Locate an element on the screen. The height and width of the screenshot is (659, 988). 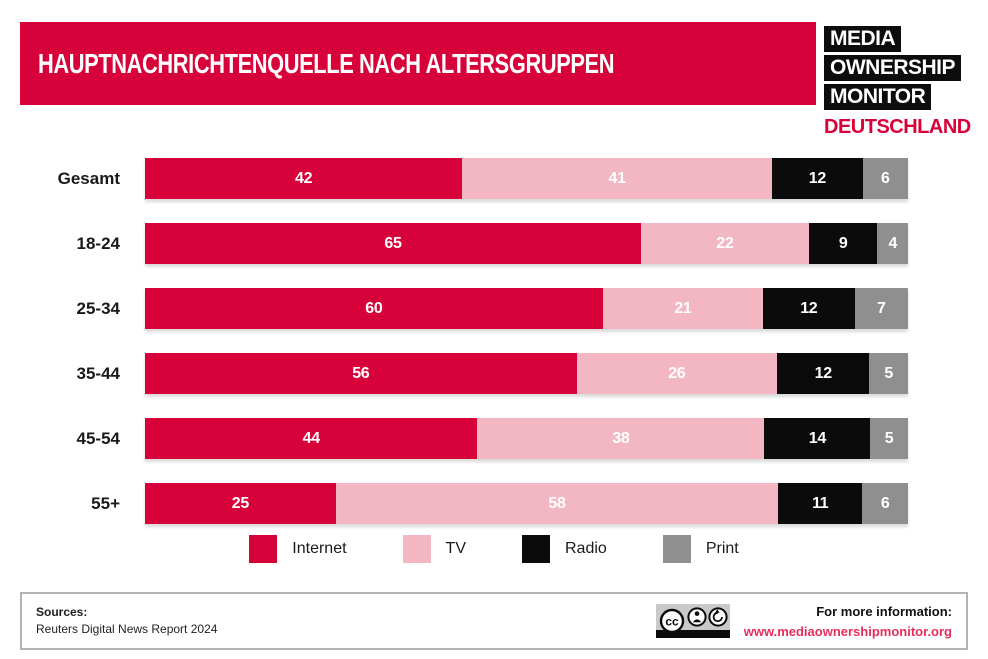
bar-segment-print: 7 is located at coordinates (881, 308).